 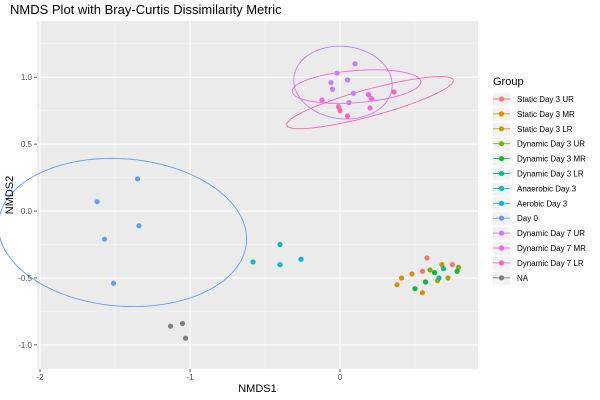 What do you see at coordinates (501, 278) in the screenshot?
I see `legend-dot-na` at bounding box center [501, 278].